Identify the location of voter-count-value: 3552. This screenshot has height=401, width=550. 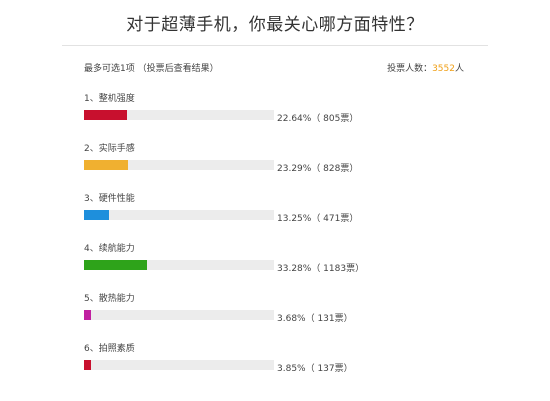
(443, 69).